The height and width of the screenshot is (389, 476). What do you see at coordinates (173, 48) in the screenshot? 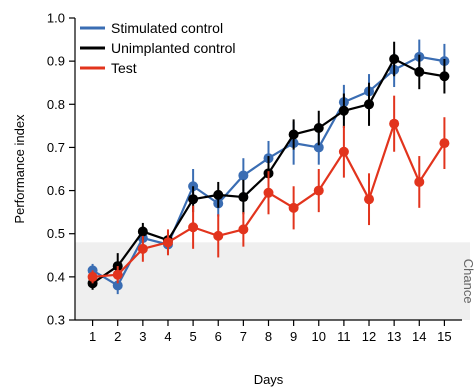
I see `legend-label: Unimplanted control` at bounding box center [173, 48].